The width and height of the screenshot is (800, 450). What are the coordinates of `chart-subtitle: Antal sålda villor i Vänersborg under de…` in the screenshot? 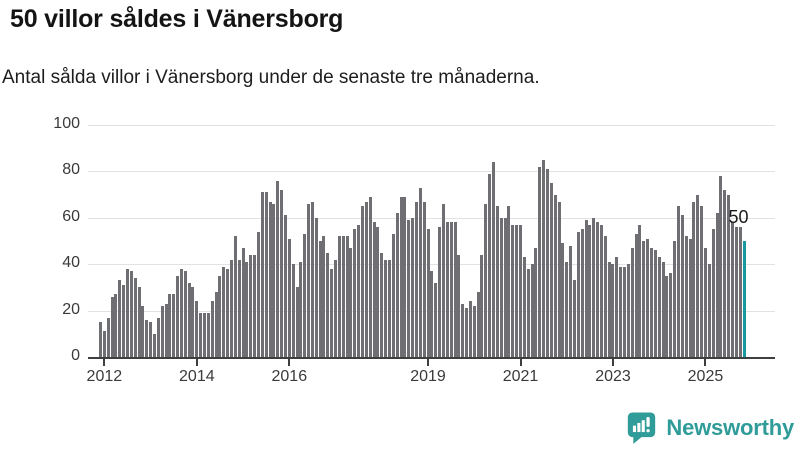 It's located at (271, 77).